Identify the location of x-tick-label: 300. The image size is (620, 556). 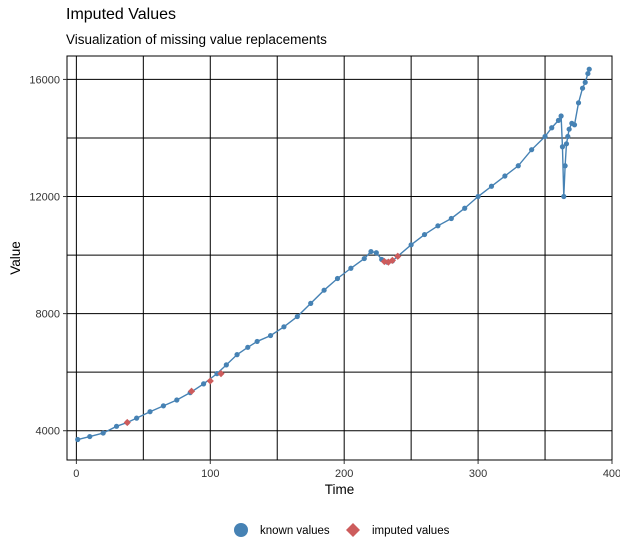
(478, 474).